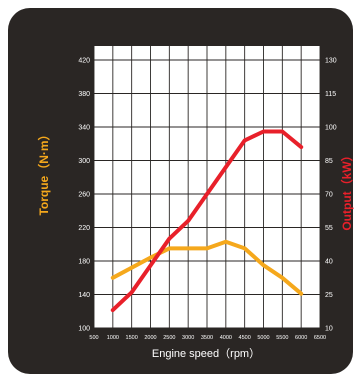  Describe the element at coordinates (206, 353) in the screenshot. I see `engine-speed-axis-label: Engine speed（rpm）` at that location.